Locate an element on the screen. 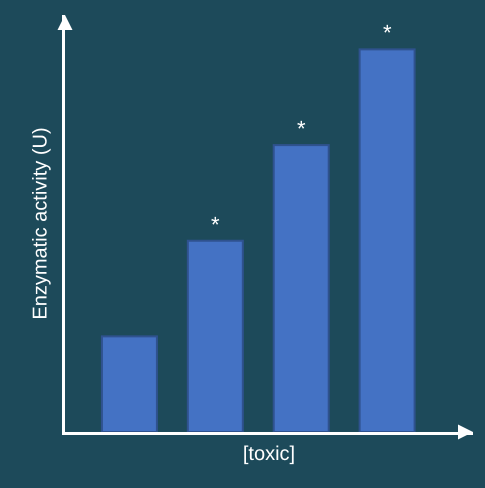 The image size is (485, 488). x-axis-title: [toxic] is located at coordinates (269, 453).